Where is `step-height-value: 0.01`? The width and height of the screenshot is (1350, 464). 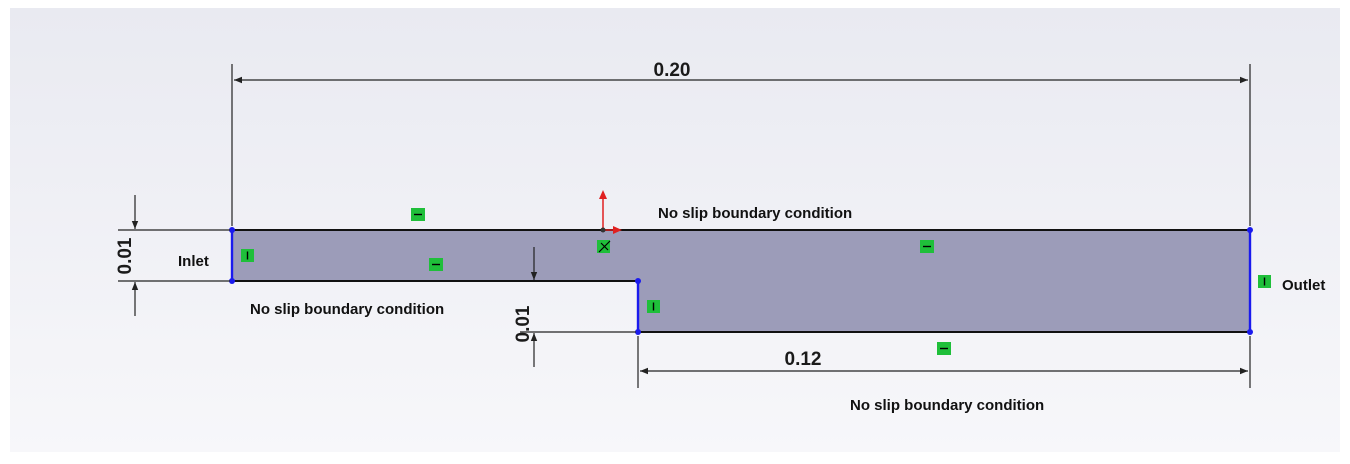 step-height-value: 0.01 is located at coordinates (523, 323).